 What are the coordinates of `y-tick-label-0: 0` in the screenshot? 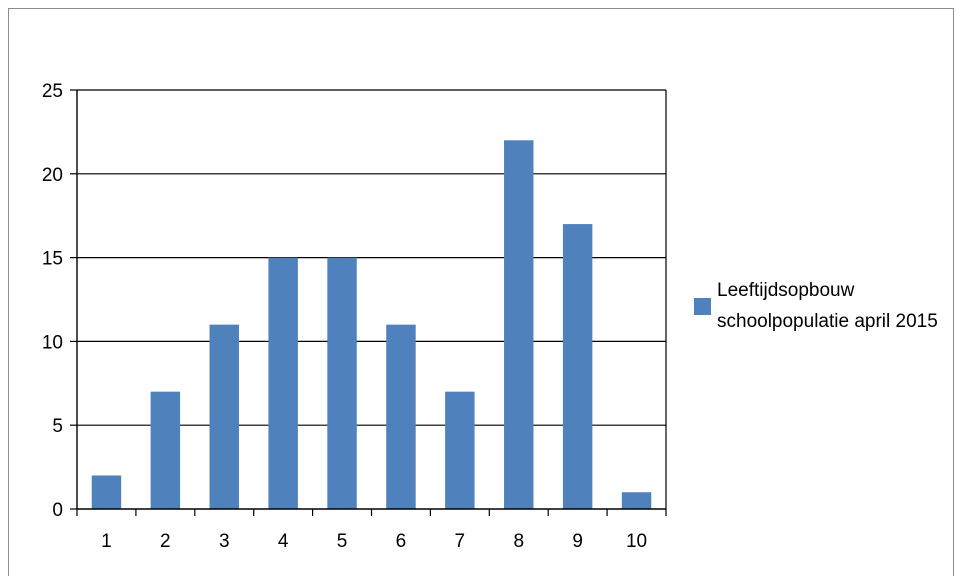 It's located at (57, 510).